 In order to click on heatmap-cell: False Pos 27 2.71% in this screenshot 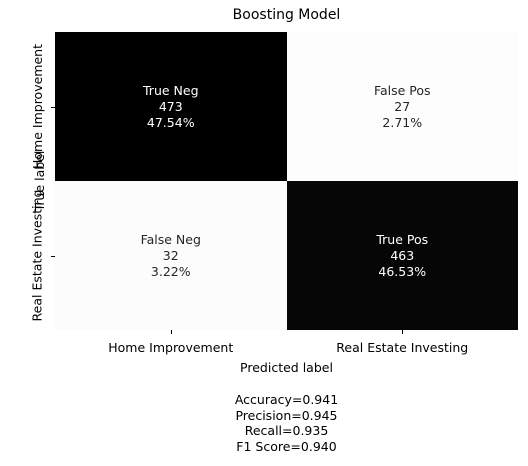, I will do `click(402, 106)`.